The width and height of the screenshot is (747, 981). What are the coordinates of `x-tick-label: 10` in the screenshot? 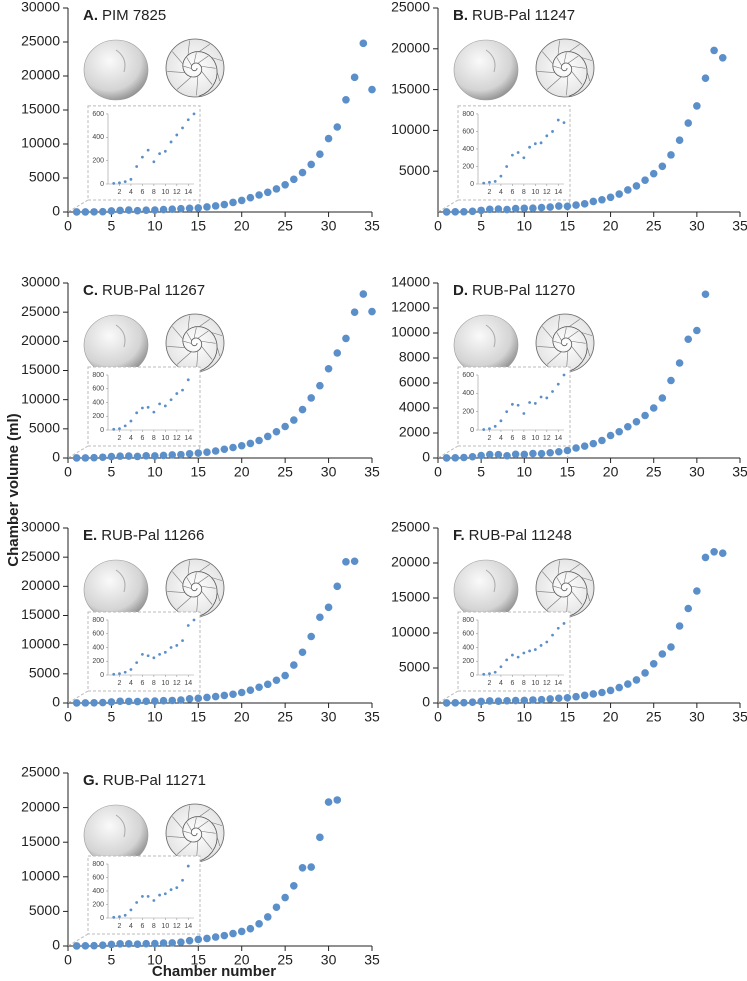 It's located at (524, 472).